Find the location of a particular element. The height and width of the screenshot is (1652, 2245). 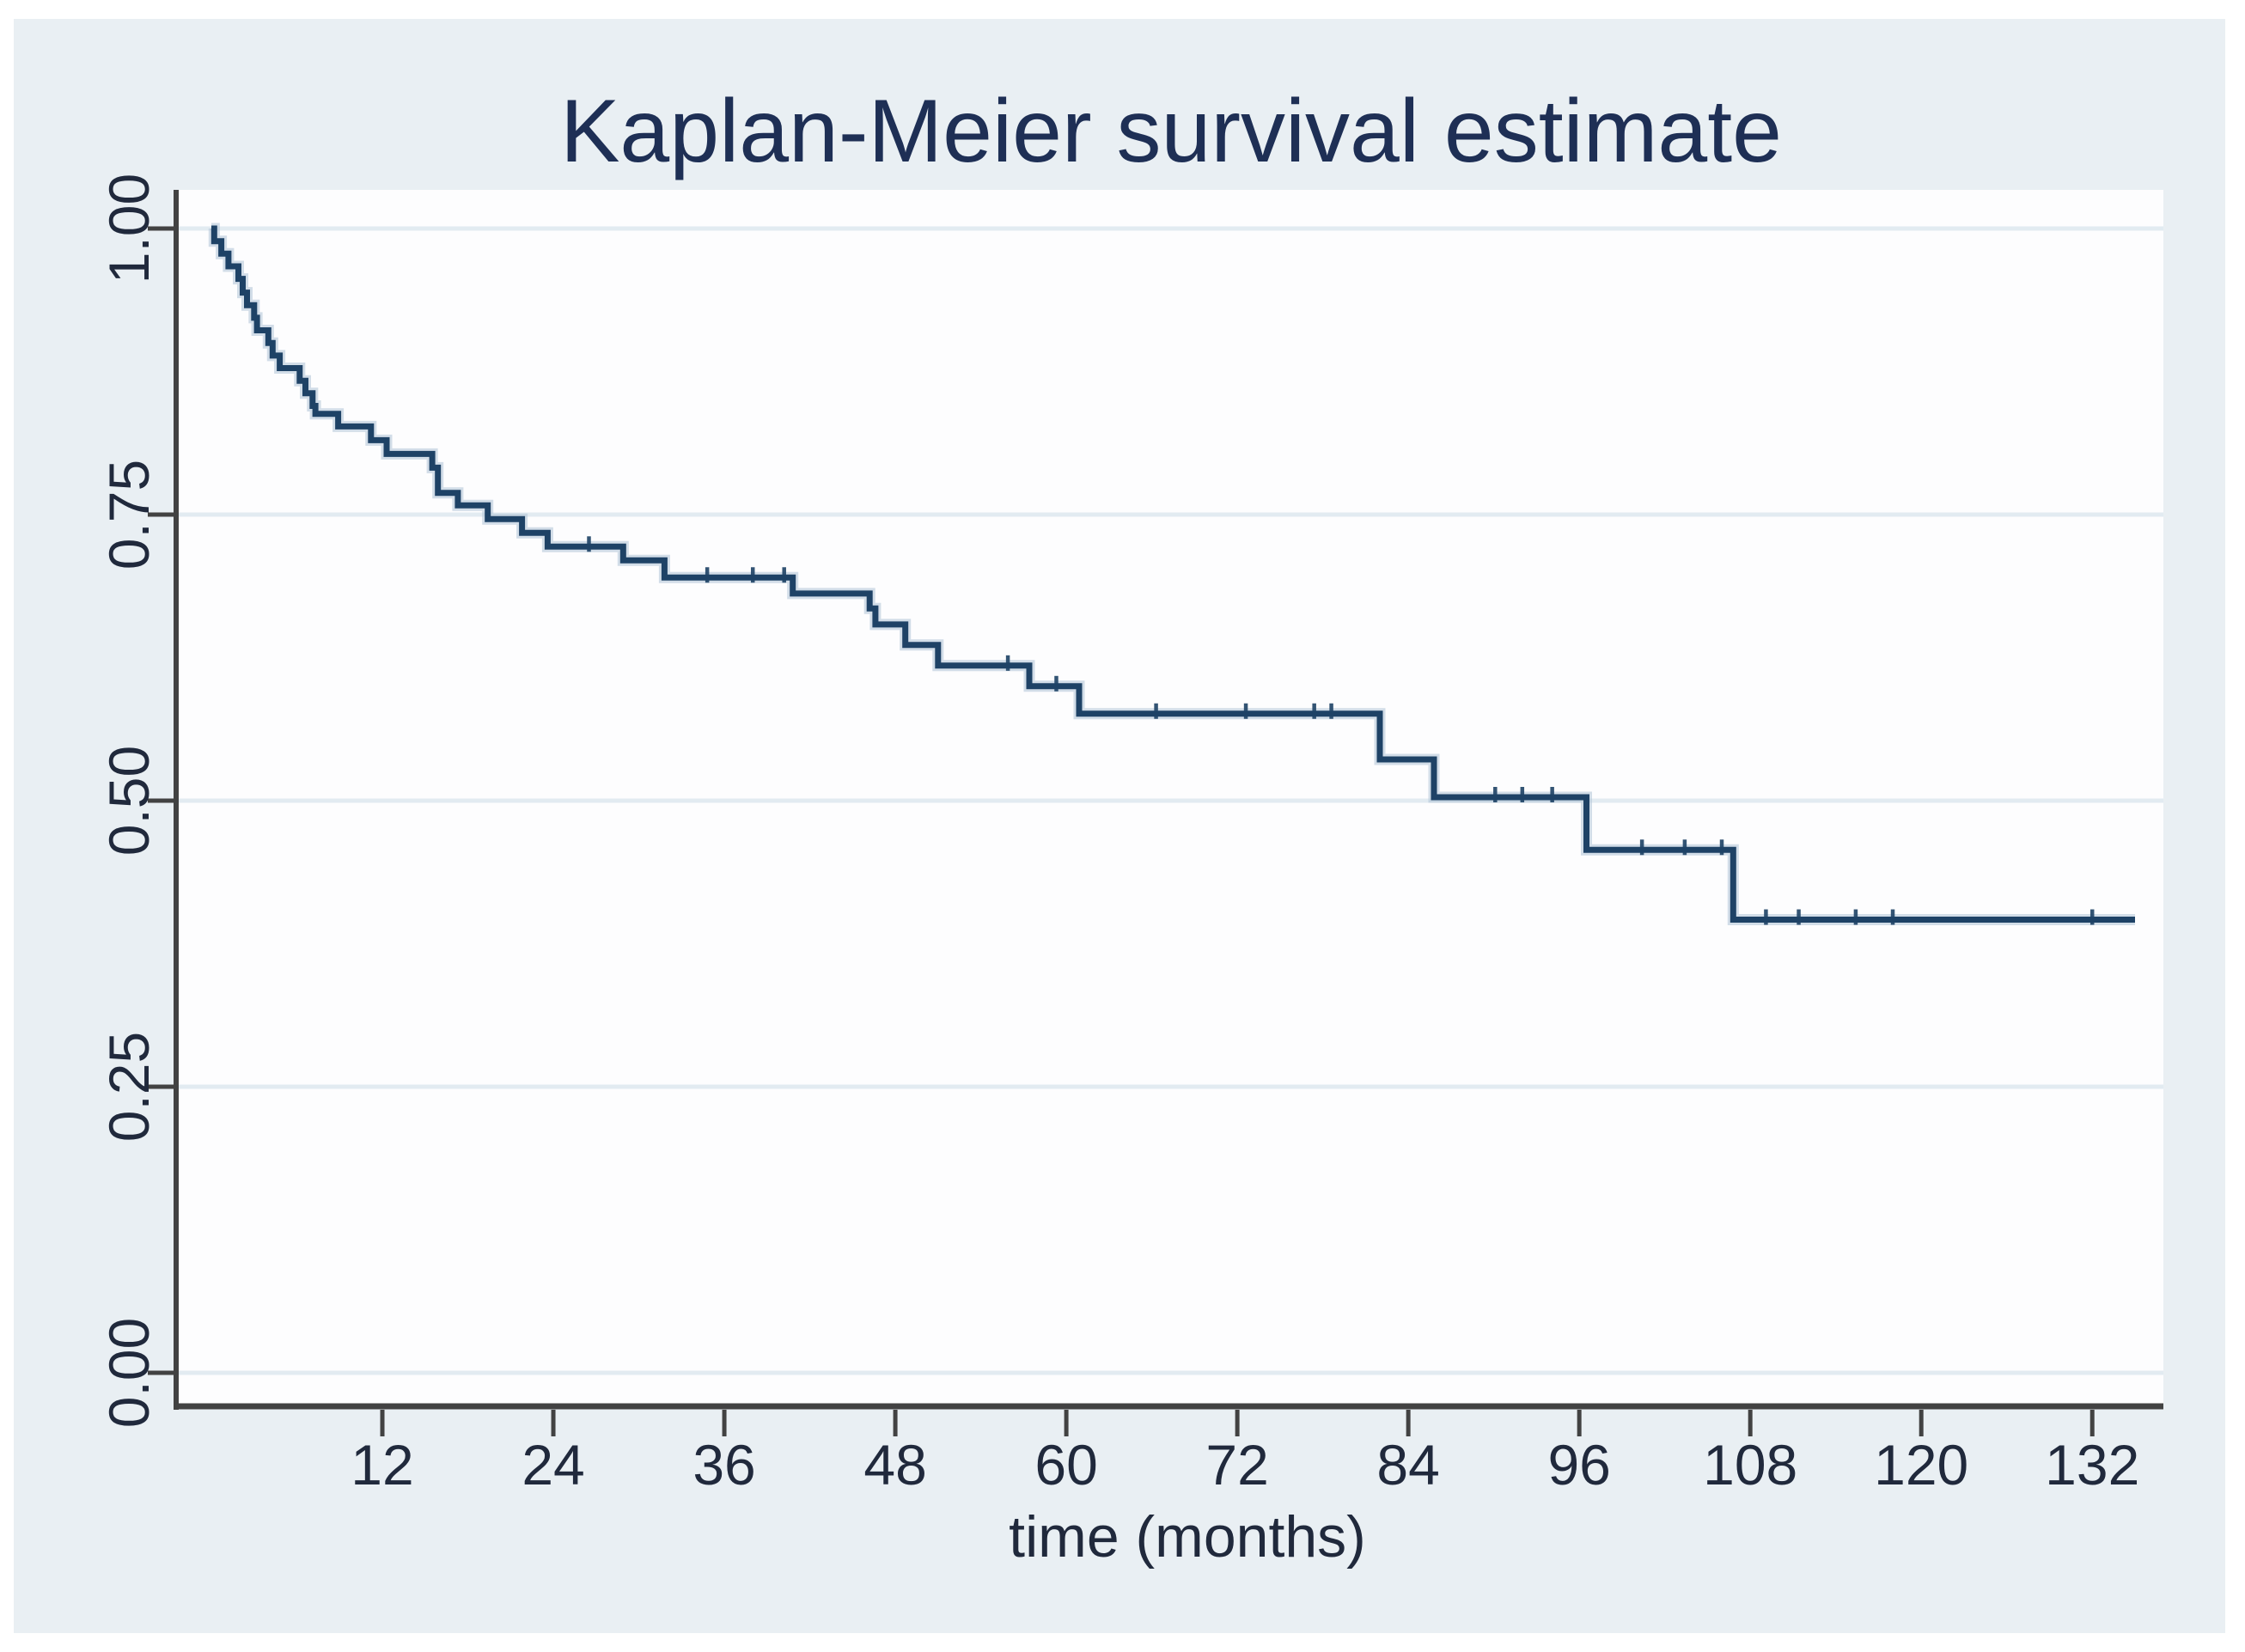

x-tick-label-96: 96 is located at coordinates (1579, 1465).